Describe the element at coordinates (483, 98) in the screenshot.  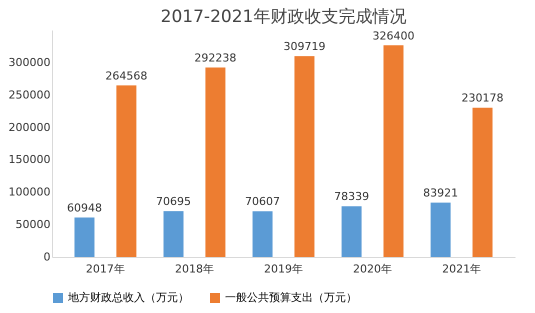
I see `data-label: 230178` at that location.